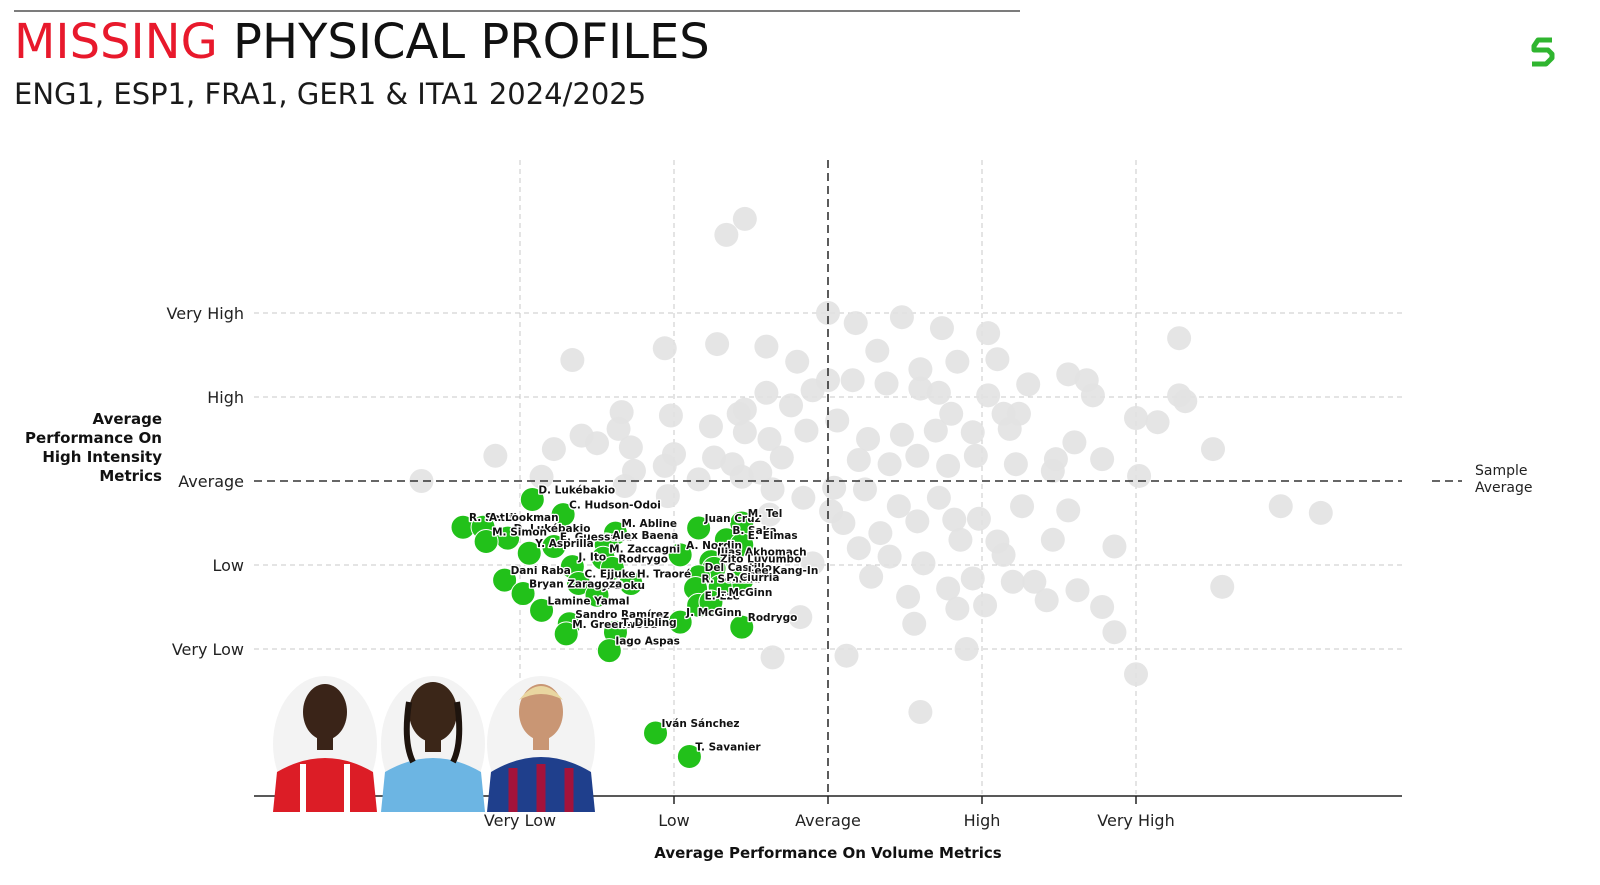 This screenshot has height=885, width=1600. I want to click on point-label: Lamine Yamal, so click(589, 601).